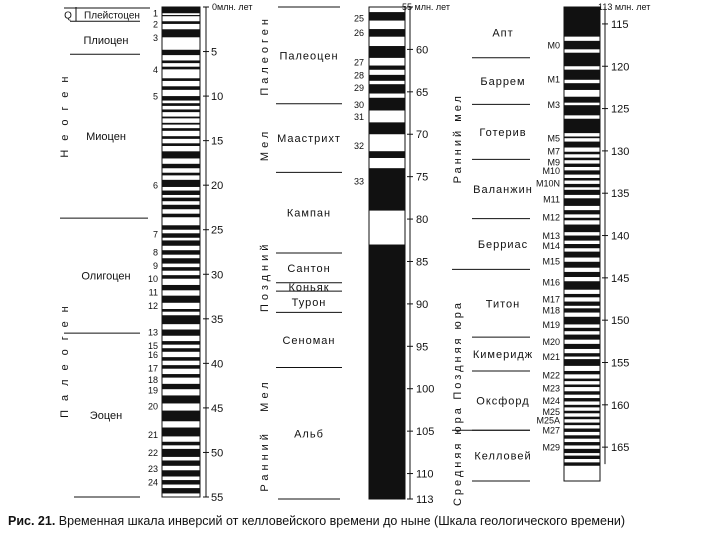  What do you see at coordinates (68, 15) in the screenshot?
I see `epoch-label: Q` at bounding box center [68, 15].